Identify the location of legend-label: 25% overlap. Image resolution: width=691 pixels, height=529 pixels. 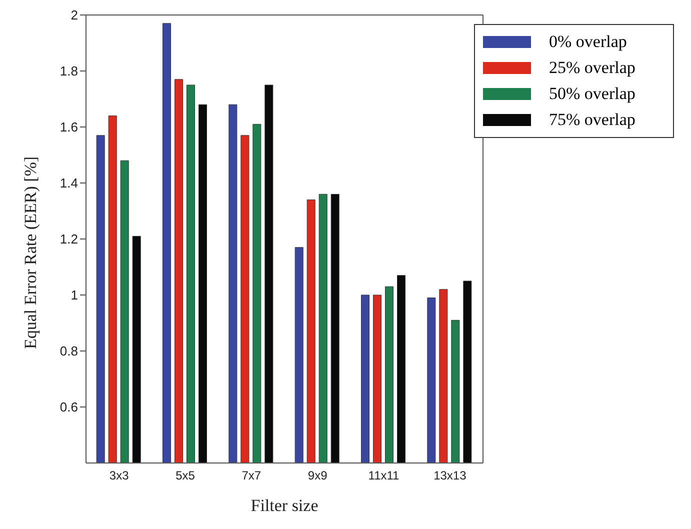
(592, 68).